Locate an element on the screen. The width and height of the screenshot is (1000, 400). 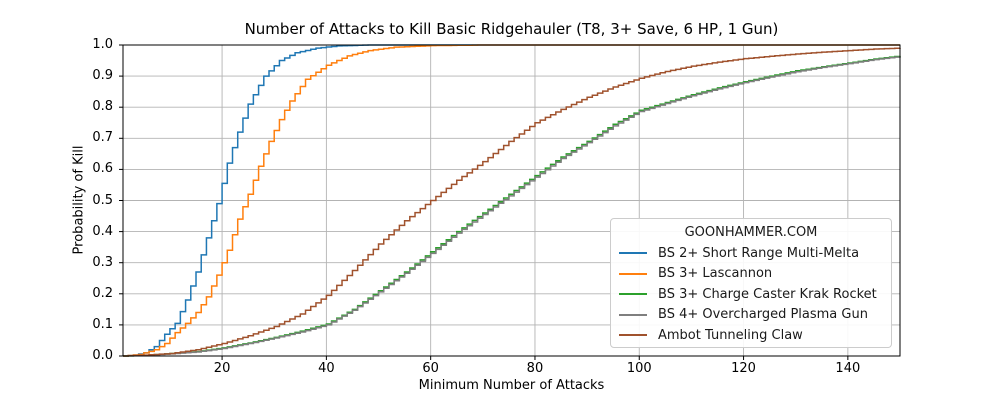
y-tick-label: 1.0 is located at coordinates (102, 44).